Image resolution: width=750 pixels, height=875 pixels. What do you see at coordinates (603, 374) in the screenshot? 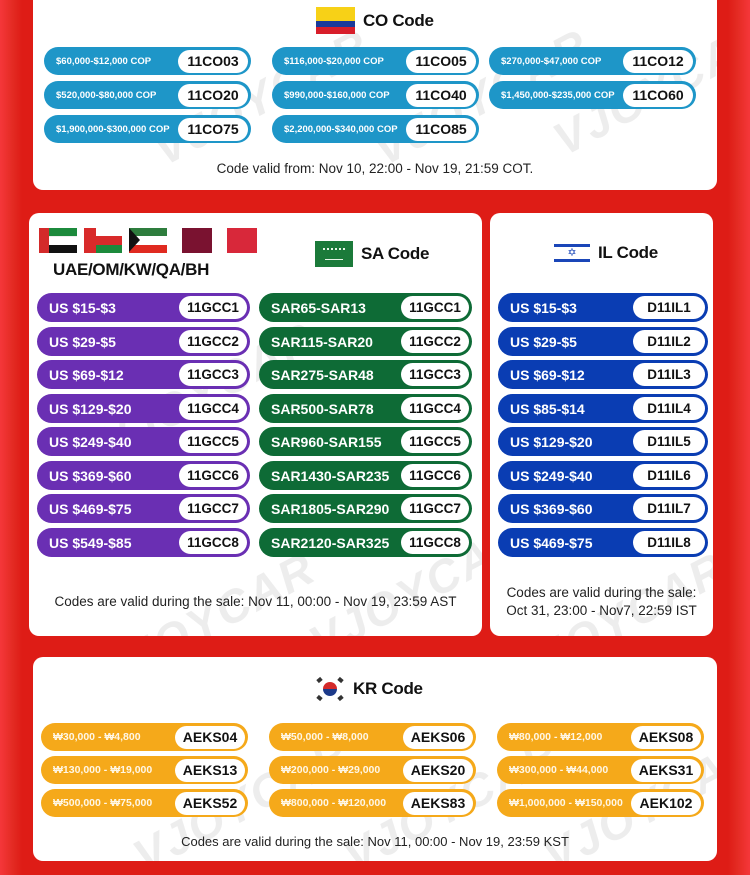
I see `il-code-pill: US $69-$12 D11IL3` at bounding box center [603, 374].